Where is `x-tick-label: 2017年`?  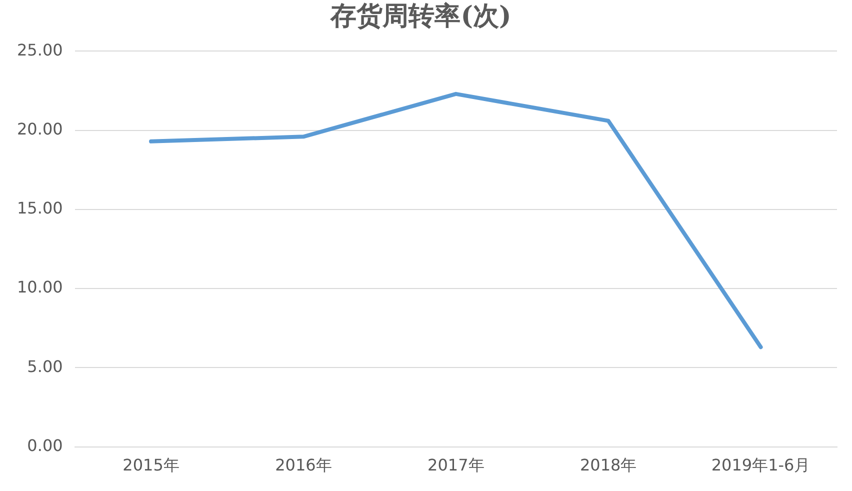
x-tick-label: 2017年 is located at coordinates (456, 465).